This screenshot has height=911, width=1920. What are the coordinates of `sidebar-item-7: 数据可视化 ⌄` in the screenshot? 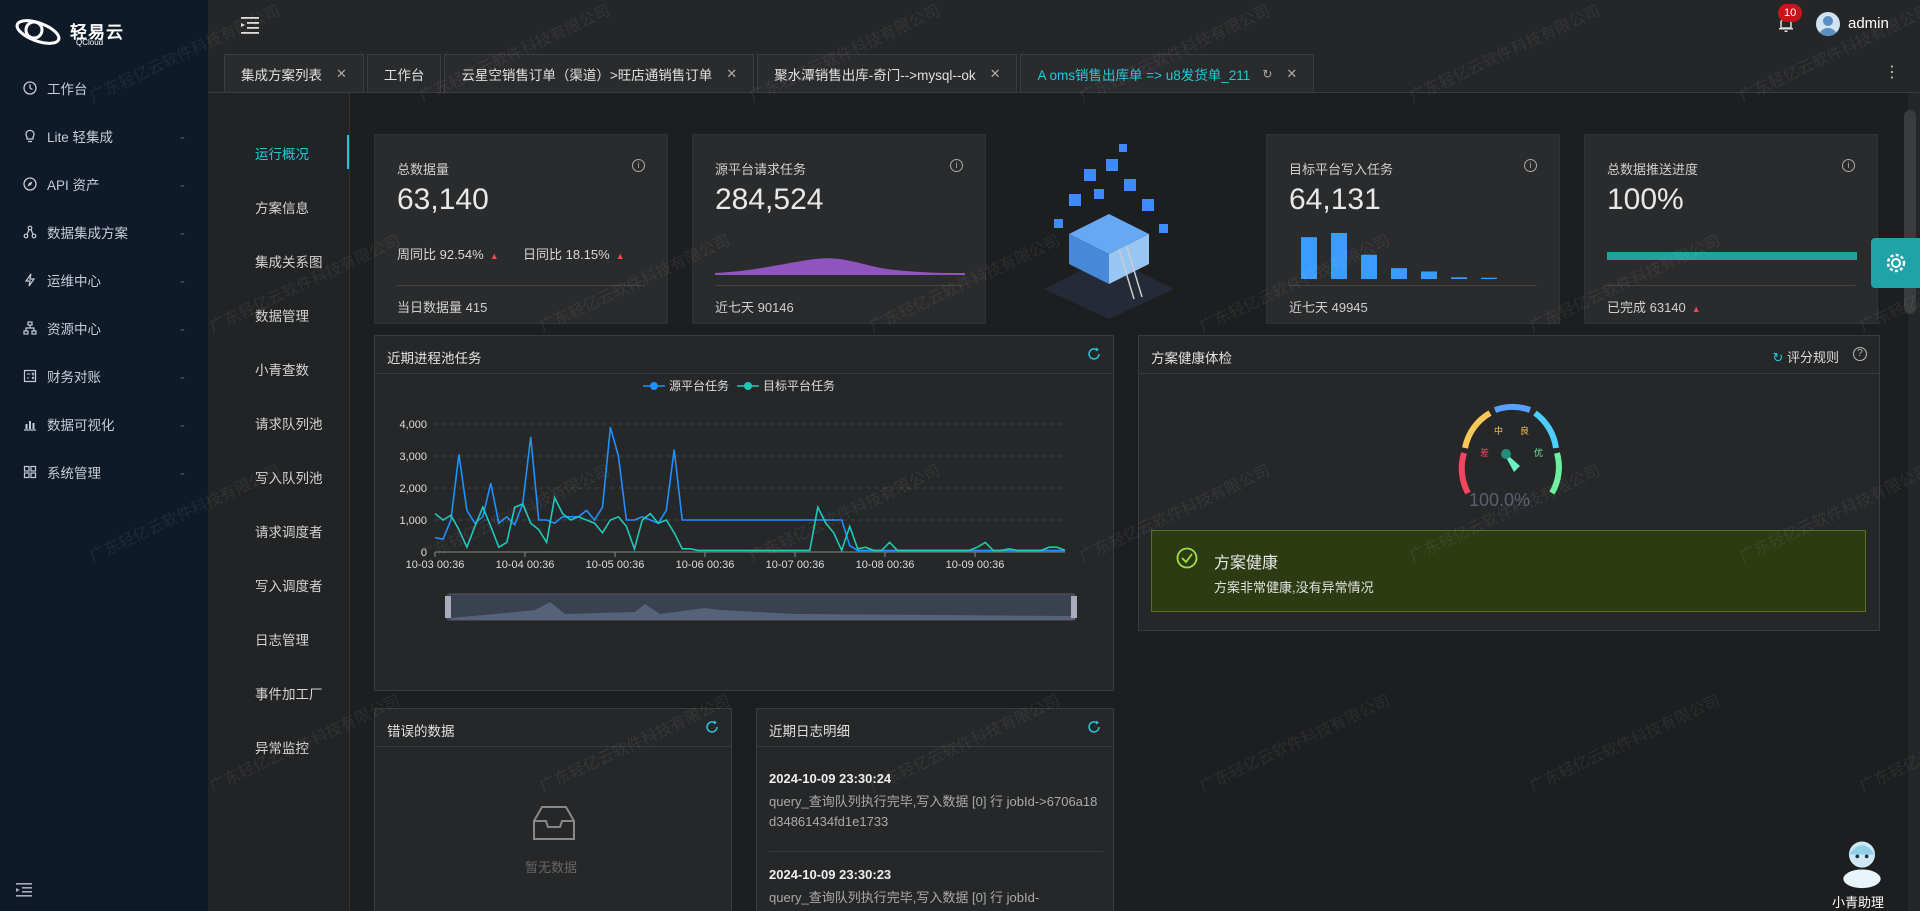 It's located at (104, 424).